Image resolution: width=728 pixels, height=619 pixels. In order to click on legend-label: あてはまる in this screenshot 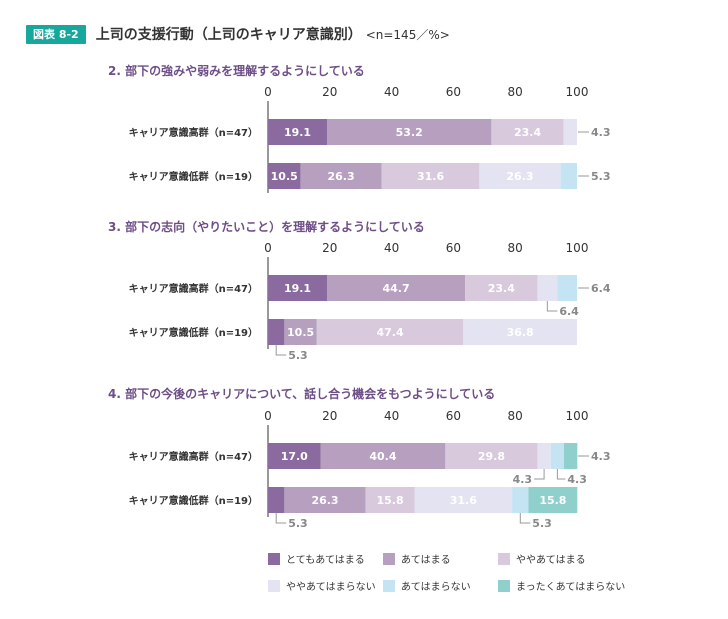, I will do `click(426, 560)`.